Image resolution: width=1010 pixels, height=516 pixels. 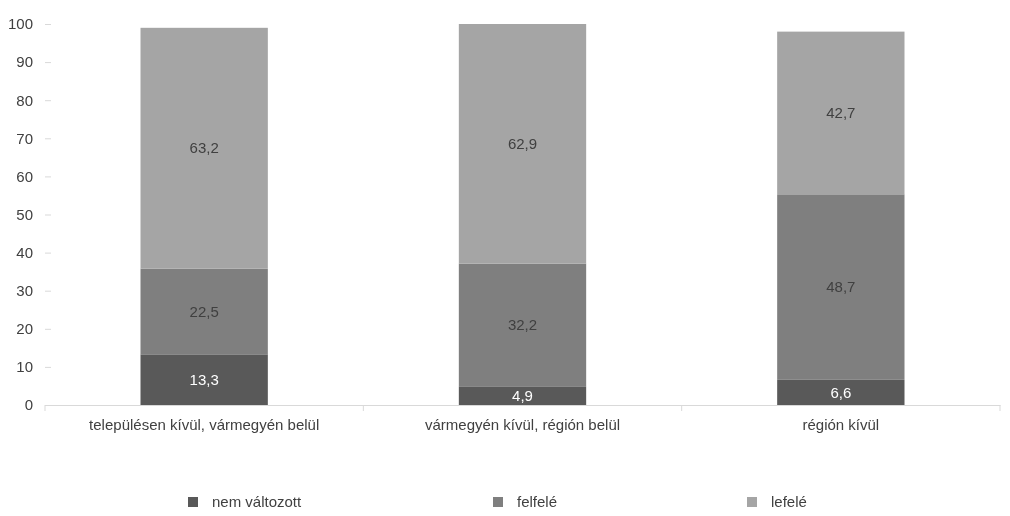 I want to click on data-label: 6,6, so click(x=841, y=392).